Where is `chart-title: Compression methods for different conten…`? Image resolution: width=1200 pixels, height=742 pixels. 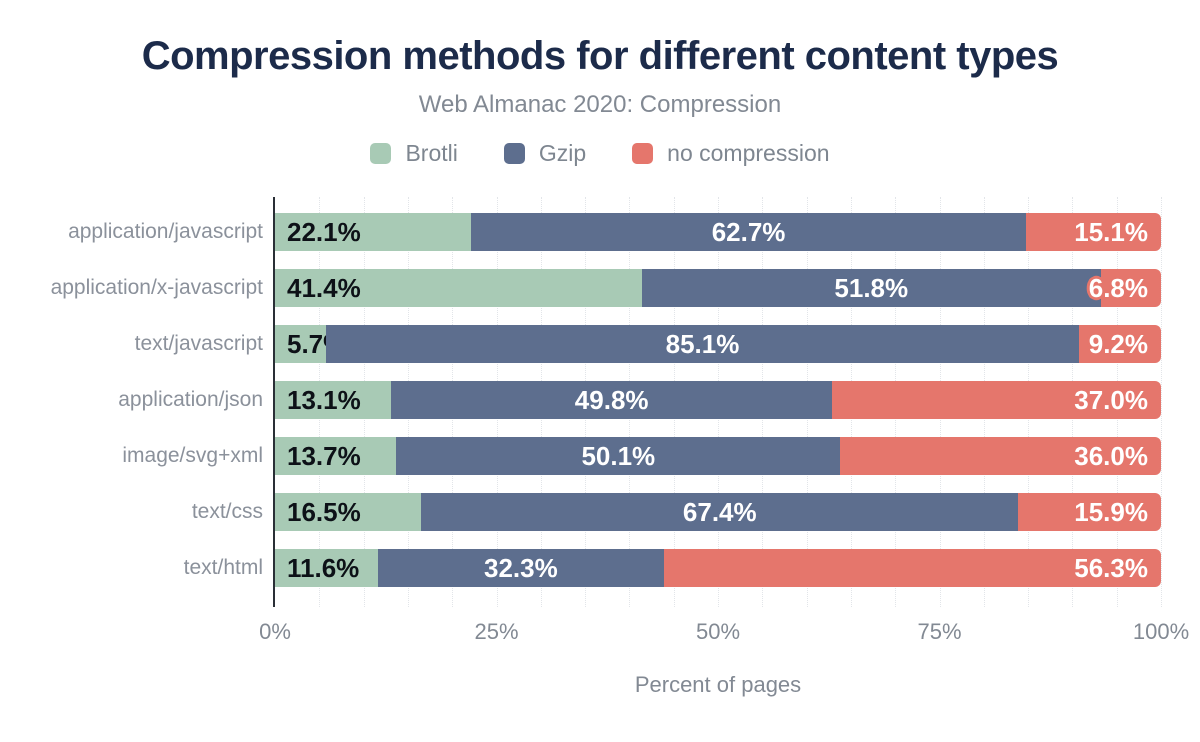 chart-title: Compression methods for different conten… is located at coordinates (600, 56).